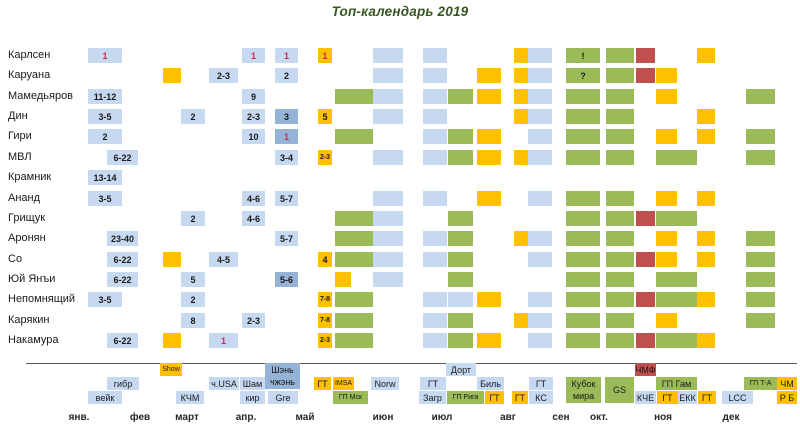 Image resolution: width=800 pixels, height=438 pixels. What do you see at coordinates (508, 417) in the screenshot?
I see `month-label-авг: авг` at bounding box center [508, 417].